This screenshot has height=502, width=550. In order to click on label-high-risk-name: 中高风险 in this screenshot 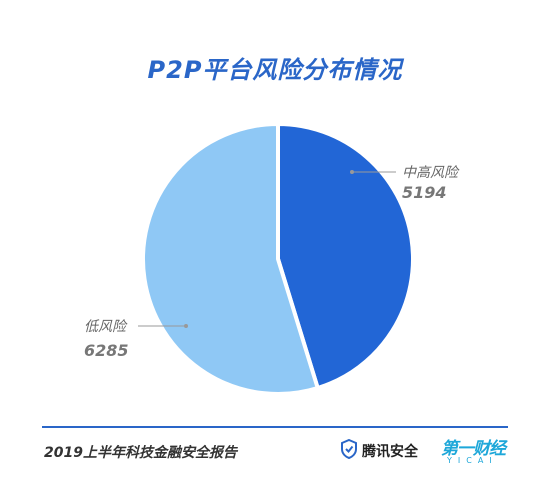, I will do `click(431, 173)`.